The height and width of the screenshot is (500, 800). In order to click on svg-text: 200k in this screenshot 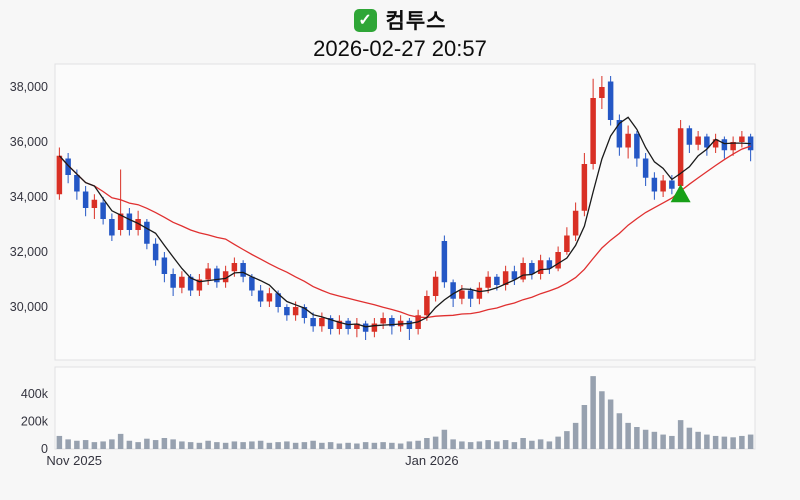, I will do `click(35, 422)`.